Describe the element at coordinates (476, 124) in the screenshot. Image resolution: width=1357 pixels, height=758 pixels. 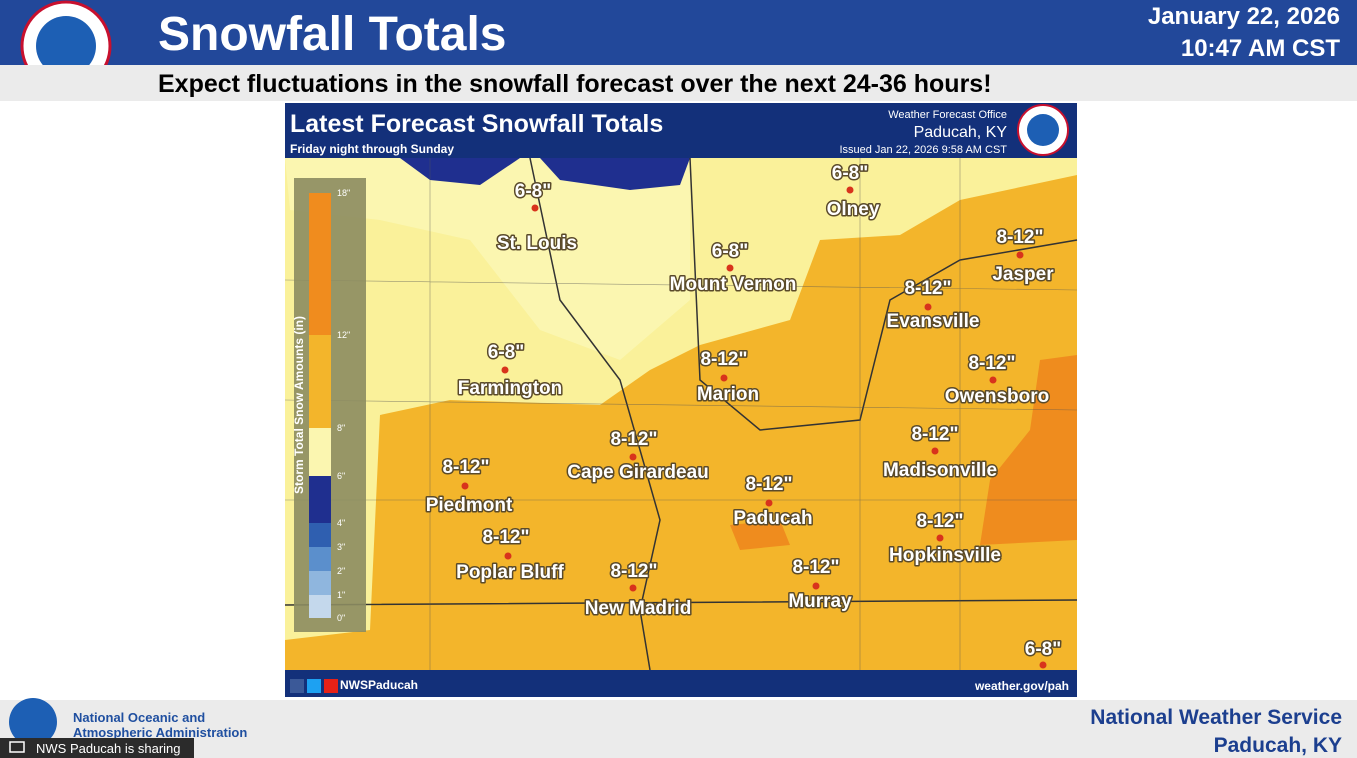
I see `map-title: Latest Forecast Snowfall Totals` at that location.